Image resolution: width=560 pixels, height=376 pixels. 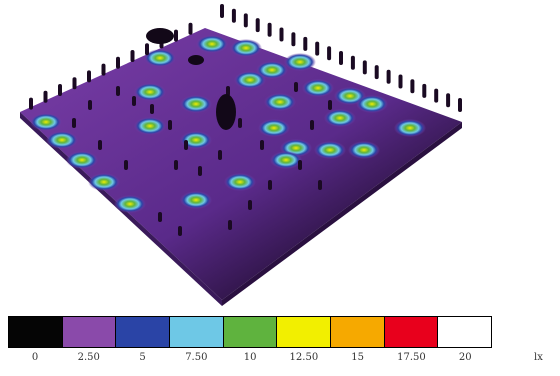 I want to click on legend-tick-label: 7.50, so click(x=196, y=357).